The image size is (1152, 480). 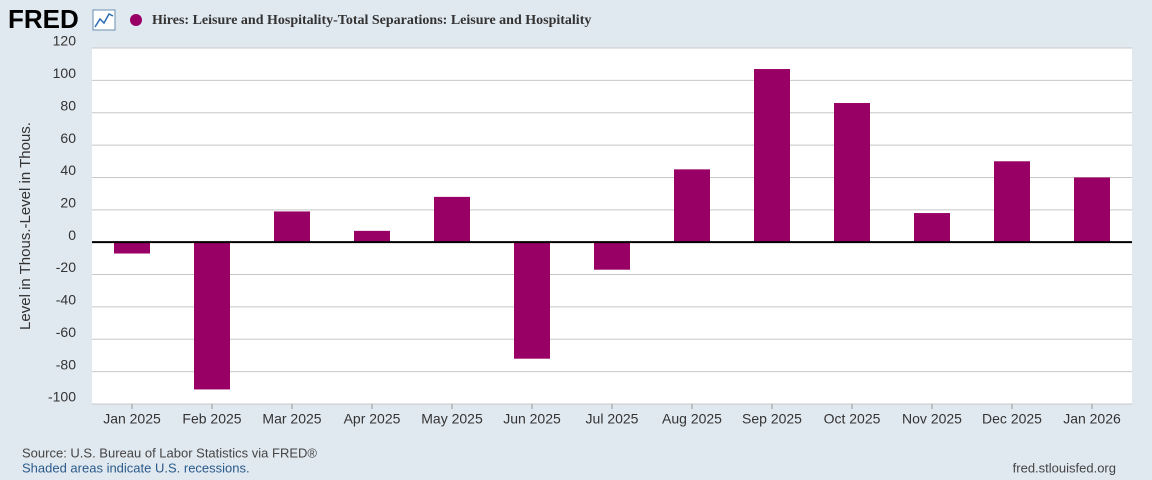 I want to click on y-tick-label: 100, so click(x=65, y=73).